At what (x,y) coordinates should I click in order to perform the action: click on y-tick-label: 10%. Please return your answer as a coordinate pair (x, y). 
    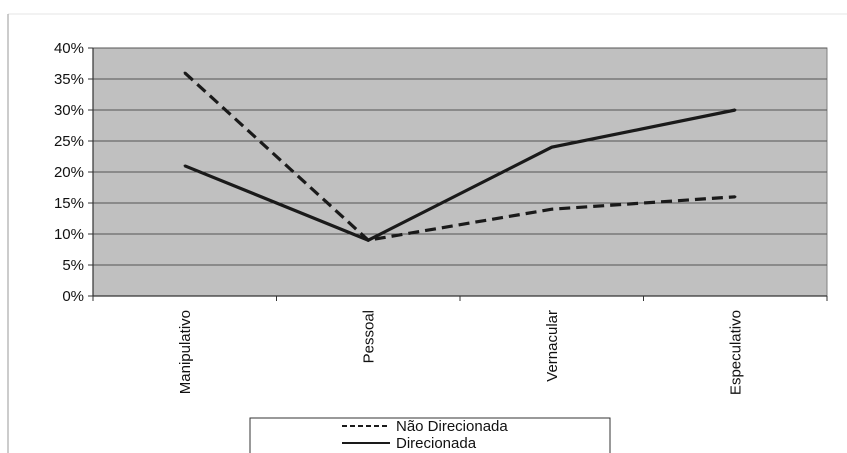
    Looking at the image, I should click on (69, 234).